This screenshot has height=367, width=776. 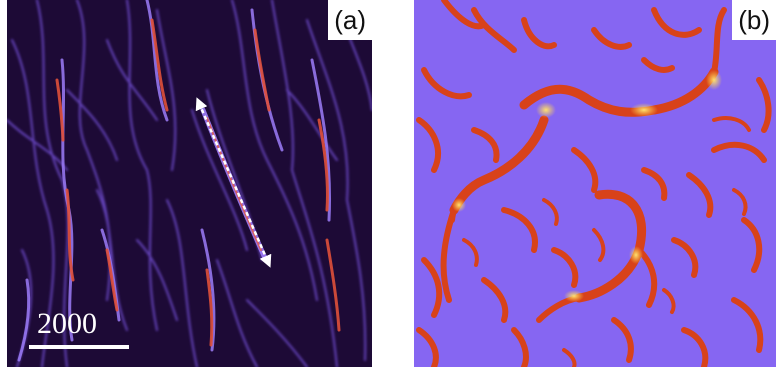 I want to click on length-arrow, so click(x=233, y=182).